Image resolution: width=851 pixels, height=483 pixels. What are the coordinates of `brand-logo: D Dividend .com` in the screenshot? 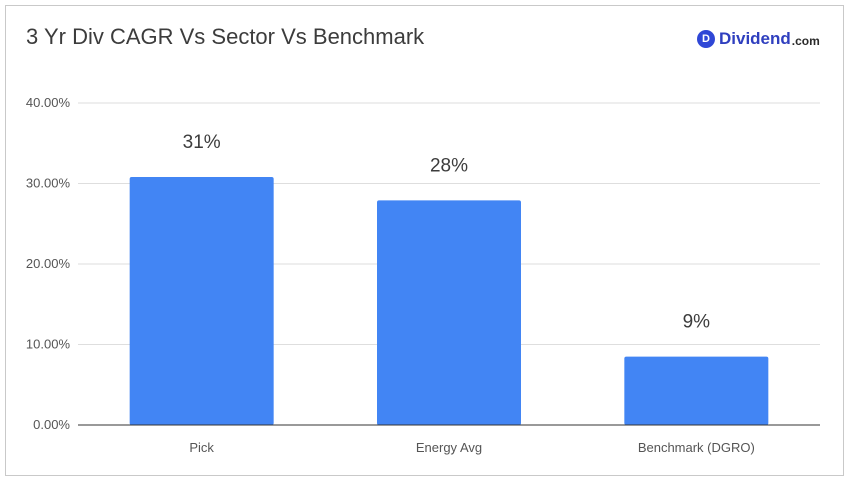 It's located at (758, 39).